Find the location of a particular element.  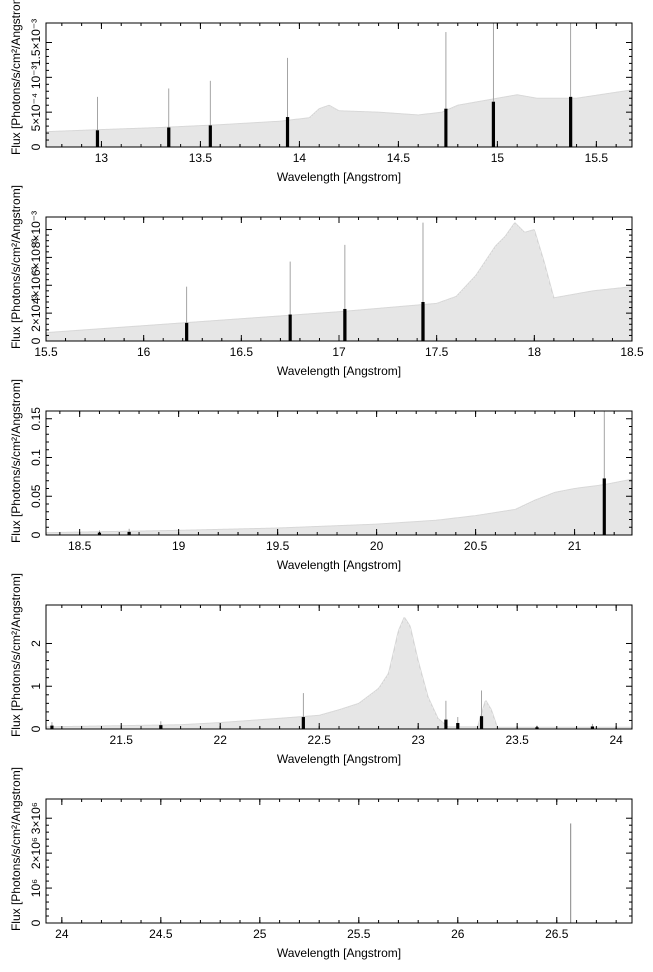

x-tick-label: 21 is located at coordinates (575, 546).